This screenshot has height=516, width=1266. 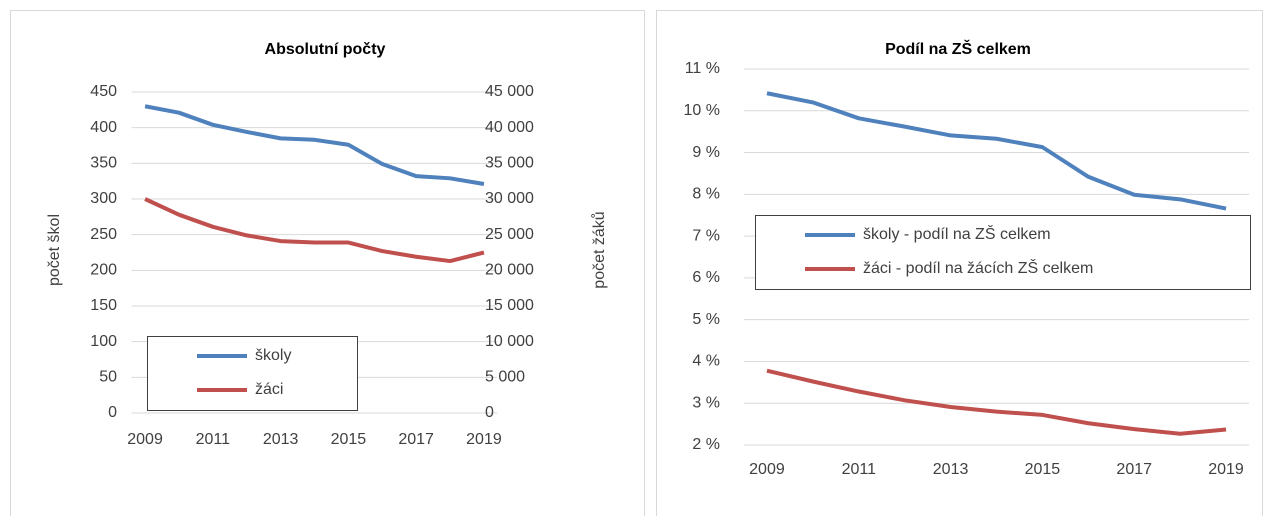 What do you see at coordinates (978, 267) in the screenshot?
I see `legend-label: žáci - podíl na žácích ZŠ celkem` at bounding box center [978, 267].